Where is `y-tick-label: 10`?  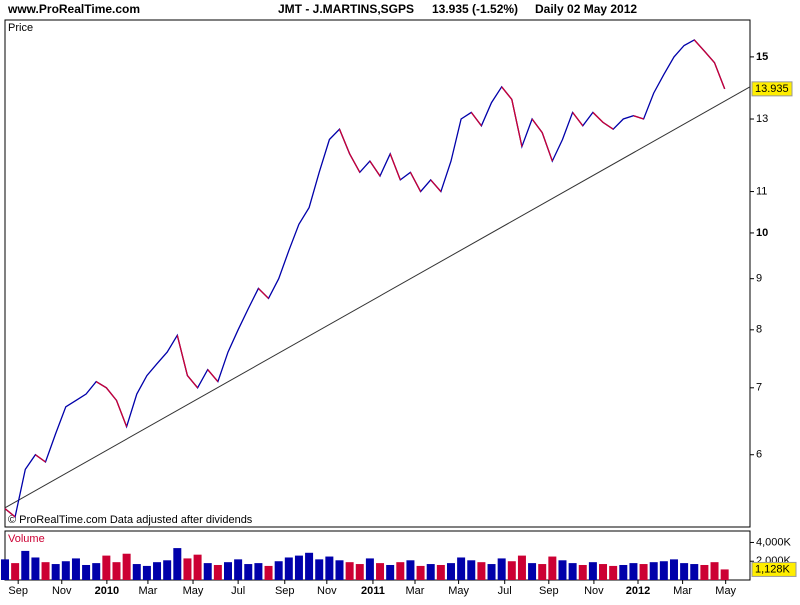 y-tick-label: 10 is located at coordinates (762, 233).